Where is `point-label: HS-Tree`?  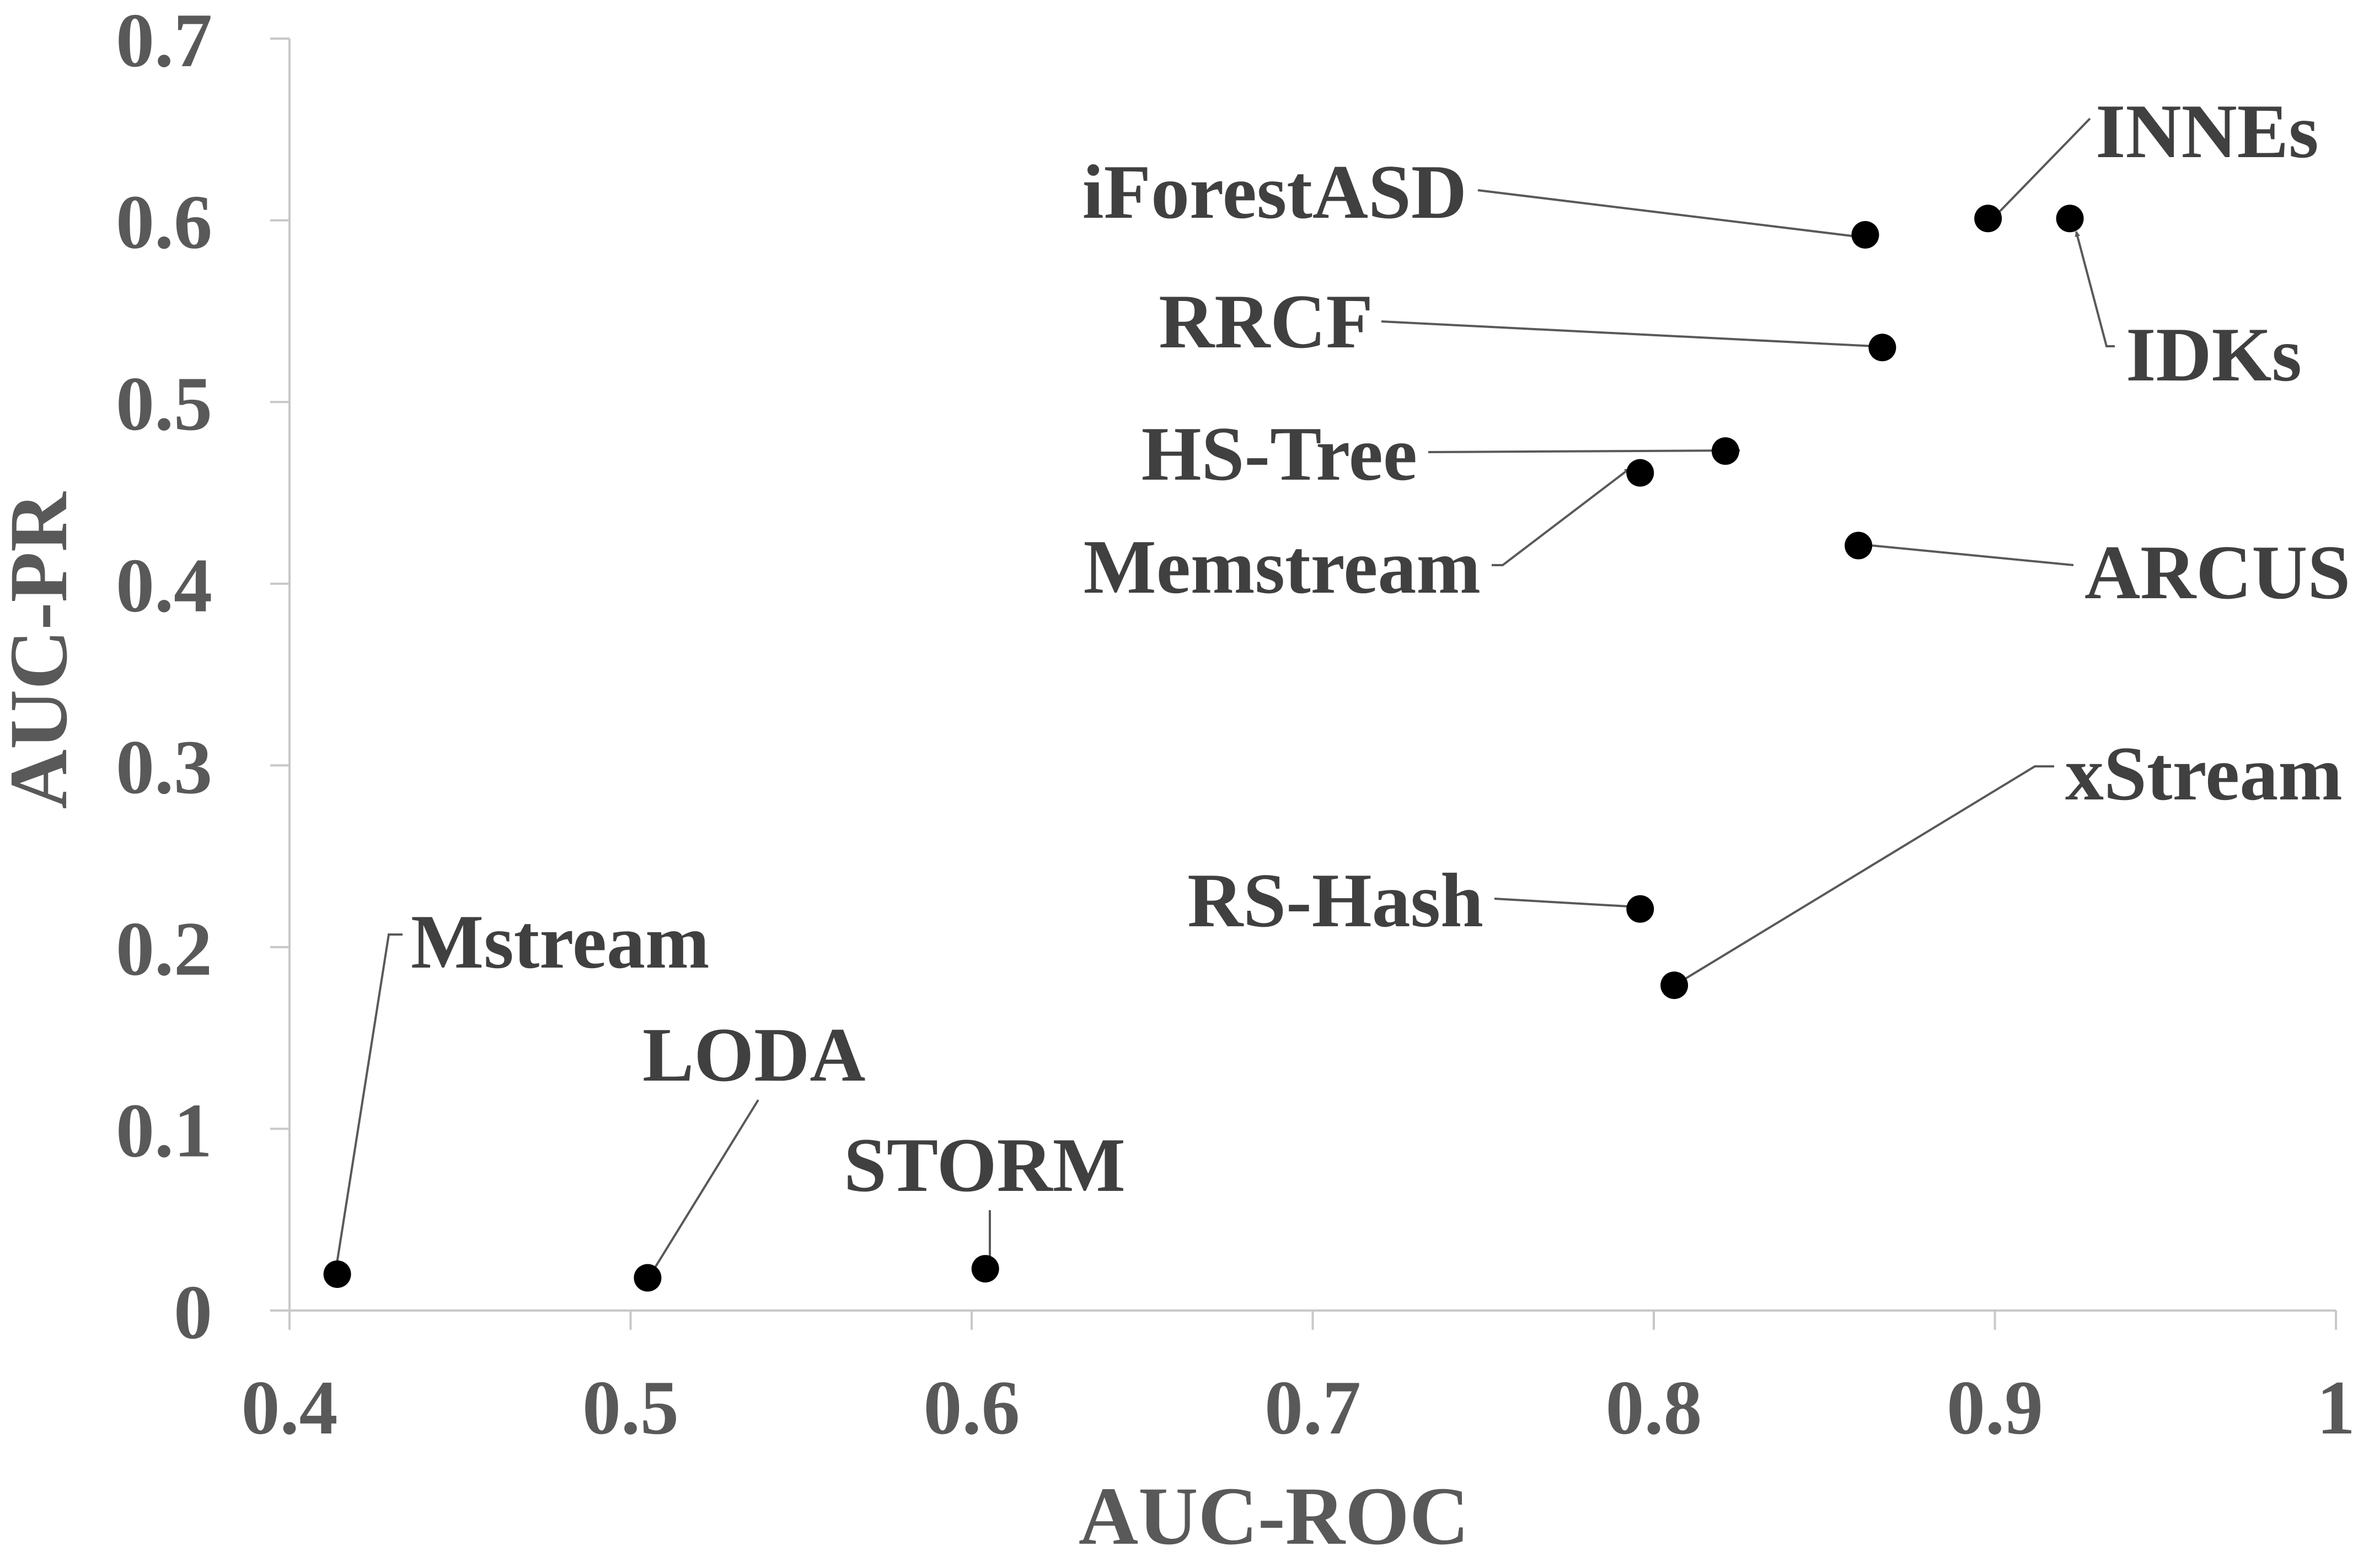 point-label: HS-Tree is located at coordinates (1279, 454).